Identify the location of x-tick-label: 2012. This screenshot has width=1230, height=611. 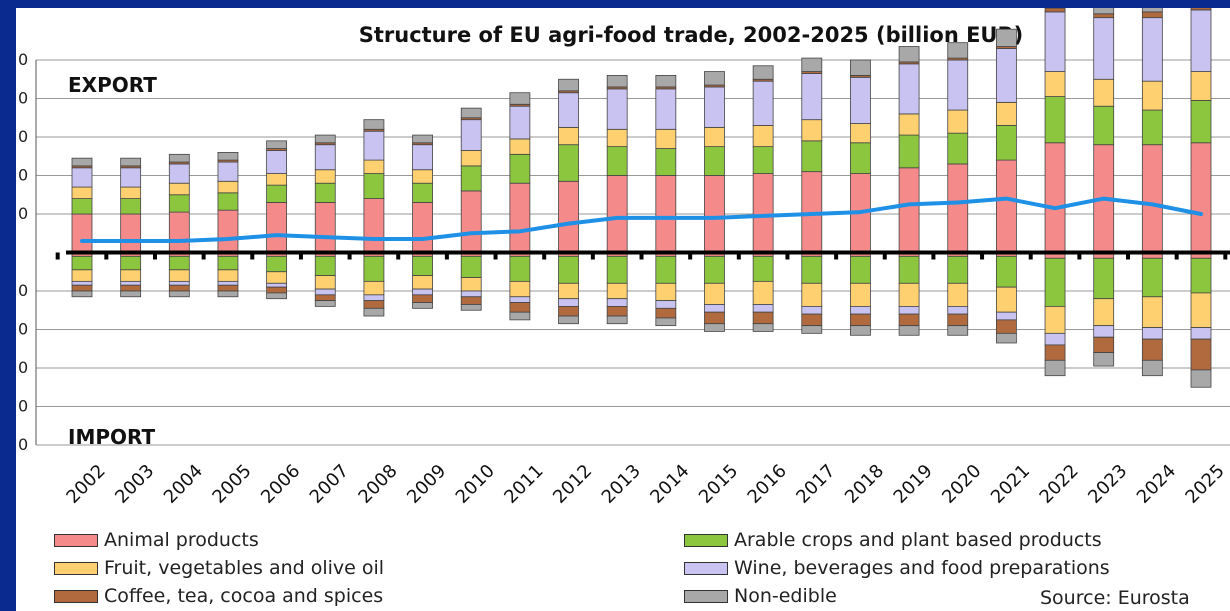
(572, 483).